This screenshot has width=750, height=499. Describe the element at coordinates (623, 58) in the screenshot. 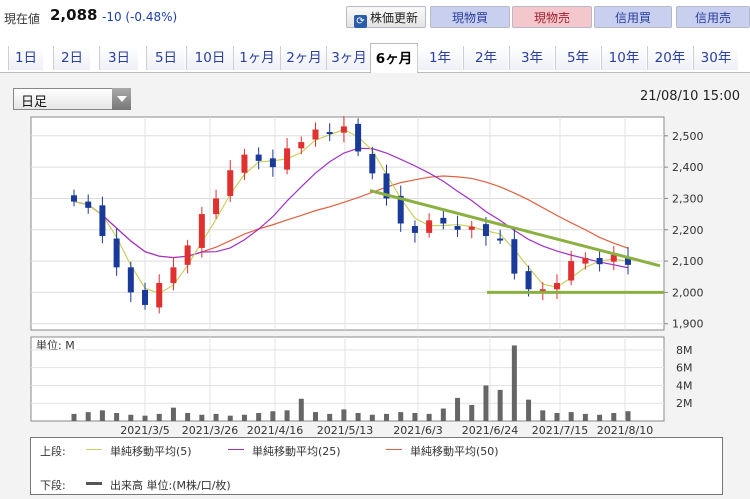

I see `tab-10y: 10年` at that location.